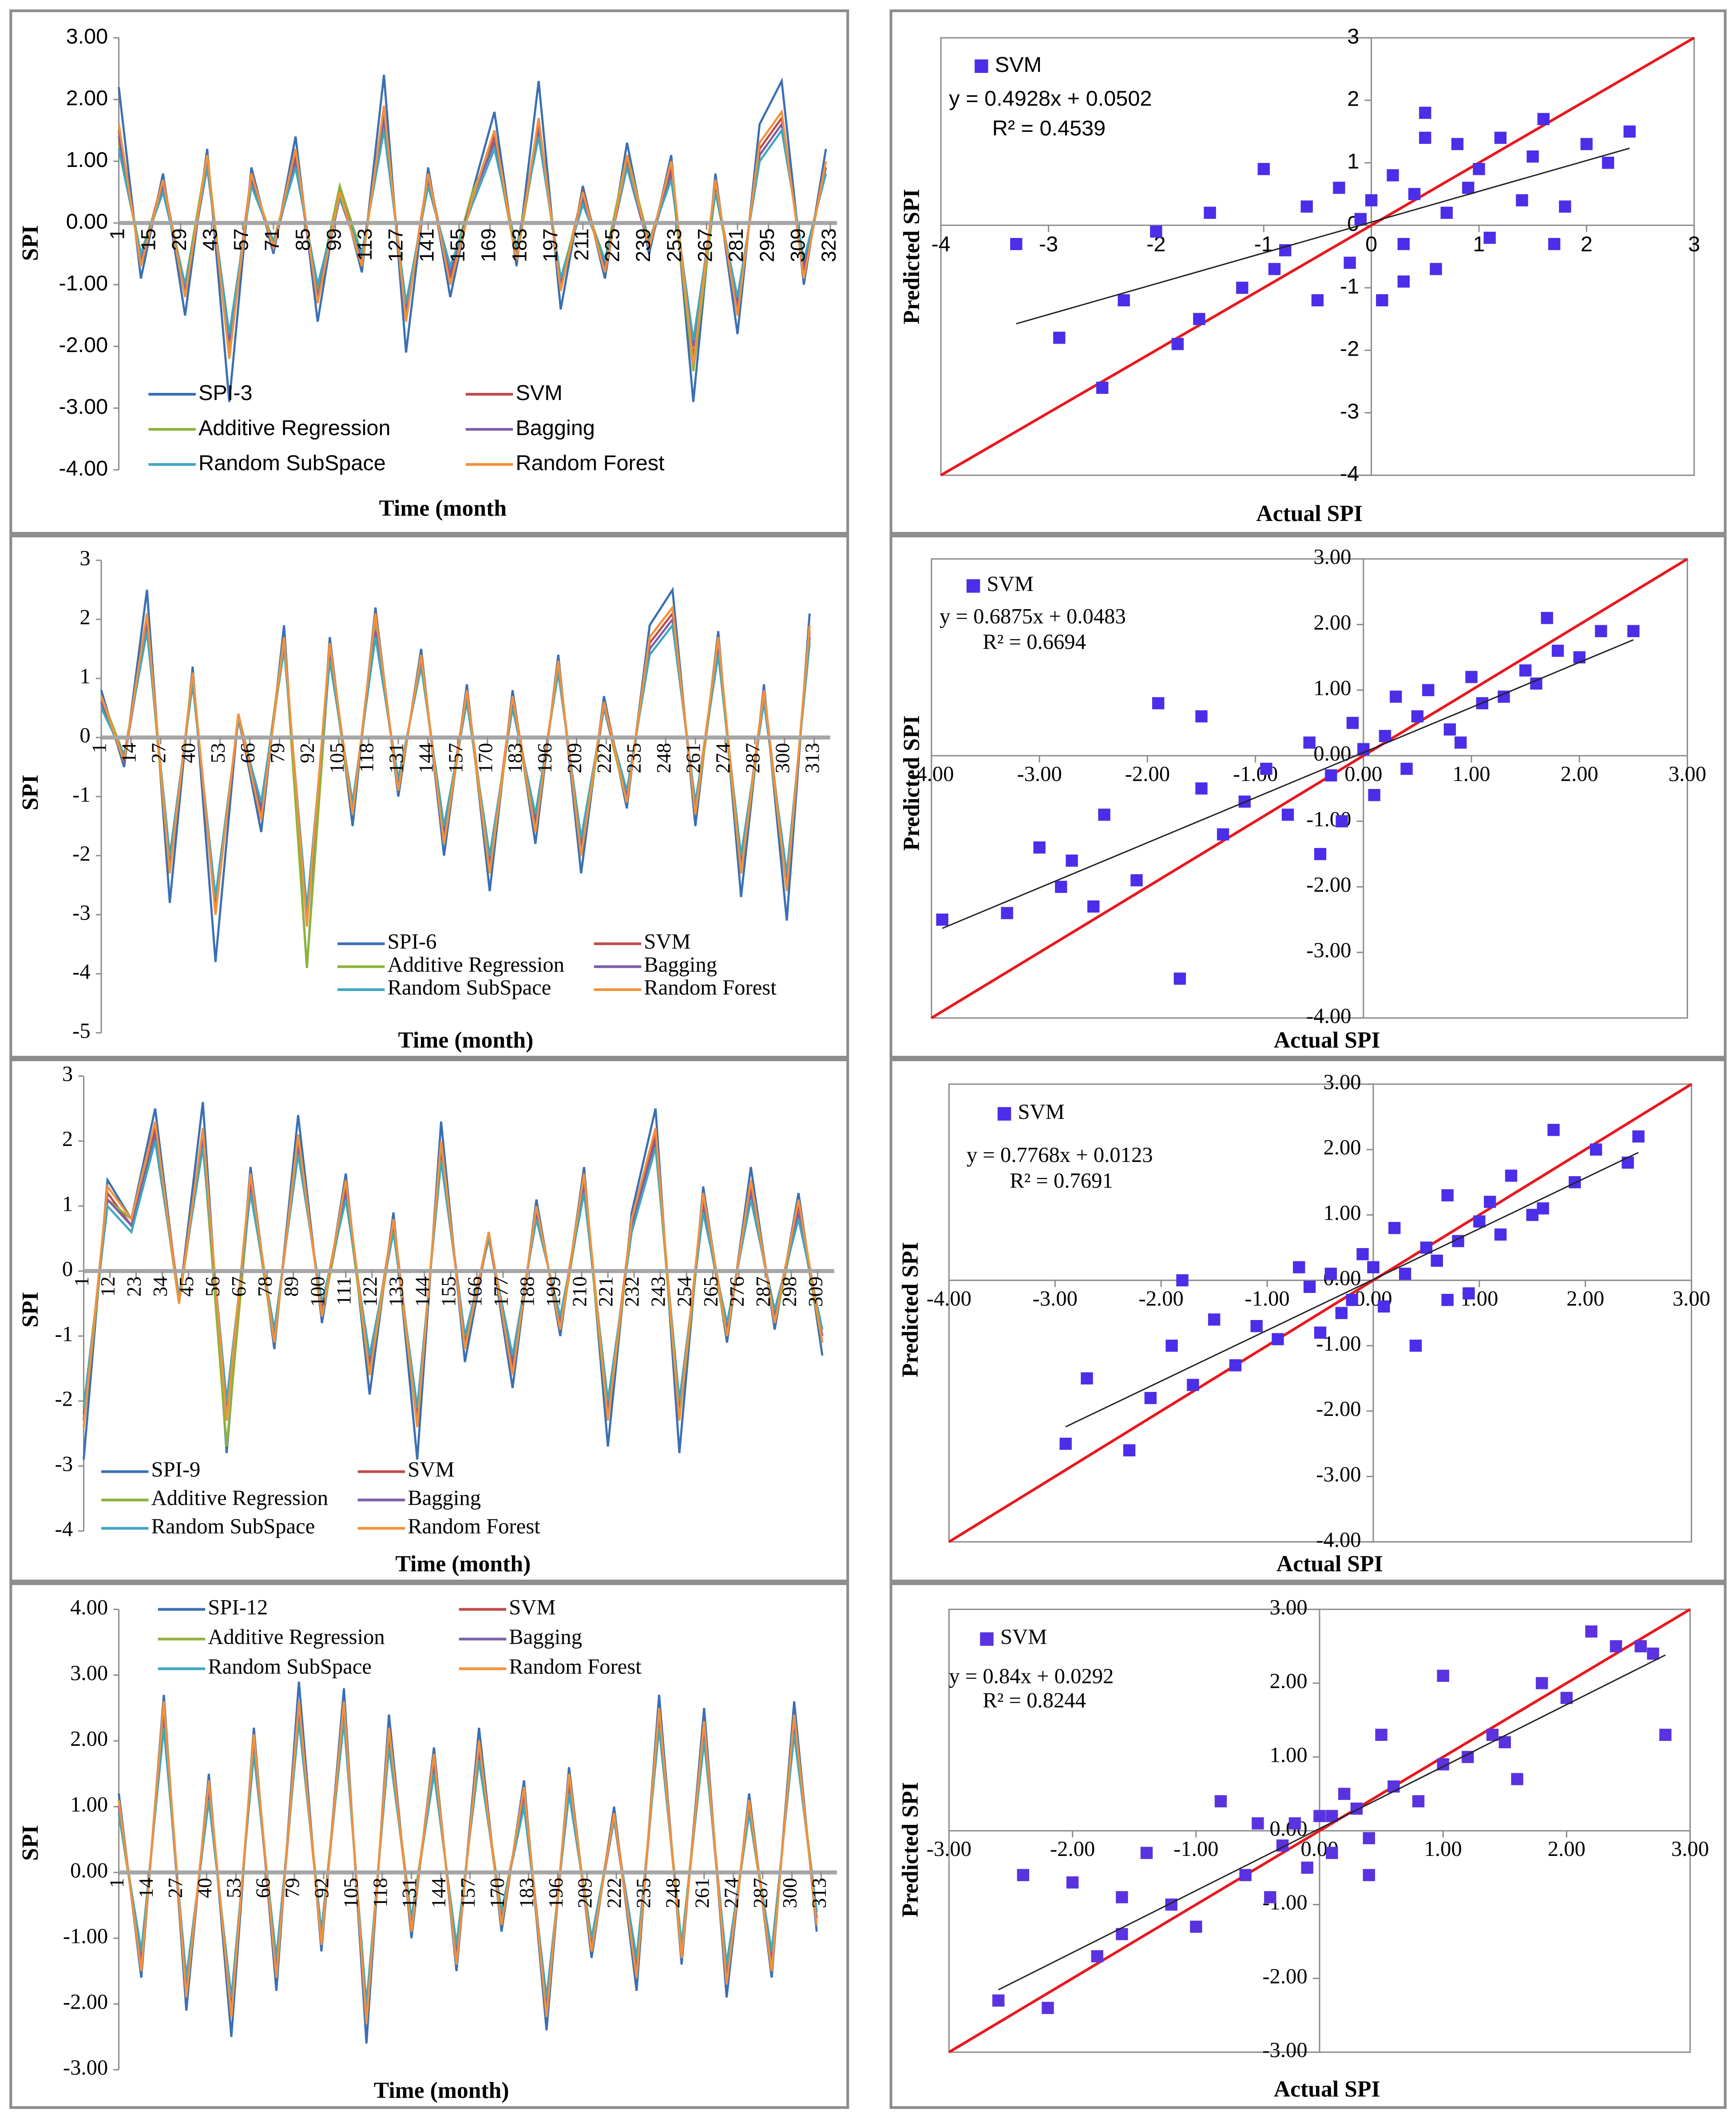  What do you see at coordinates (782, 758) in the screenshot?
I see `x-tick-label: 300` at bounding box center [782, 758].